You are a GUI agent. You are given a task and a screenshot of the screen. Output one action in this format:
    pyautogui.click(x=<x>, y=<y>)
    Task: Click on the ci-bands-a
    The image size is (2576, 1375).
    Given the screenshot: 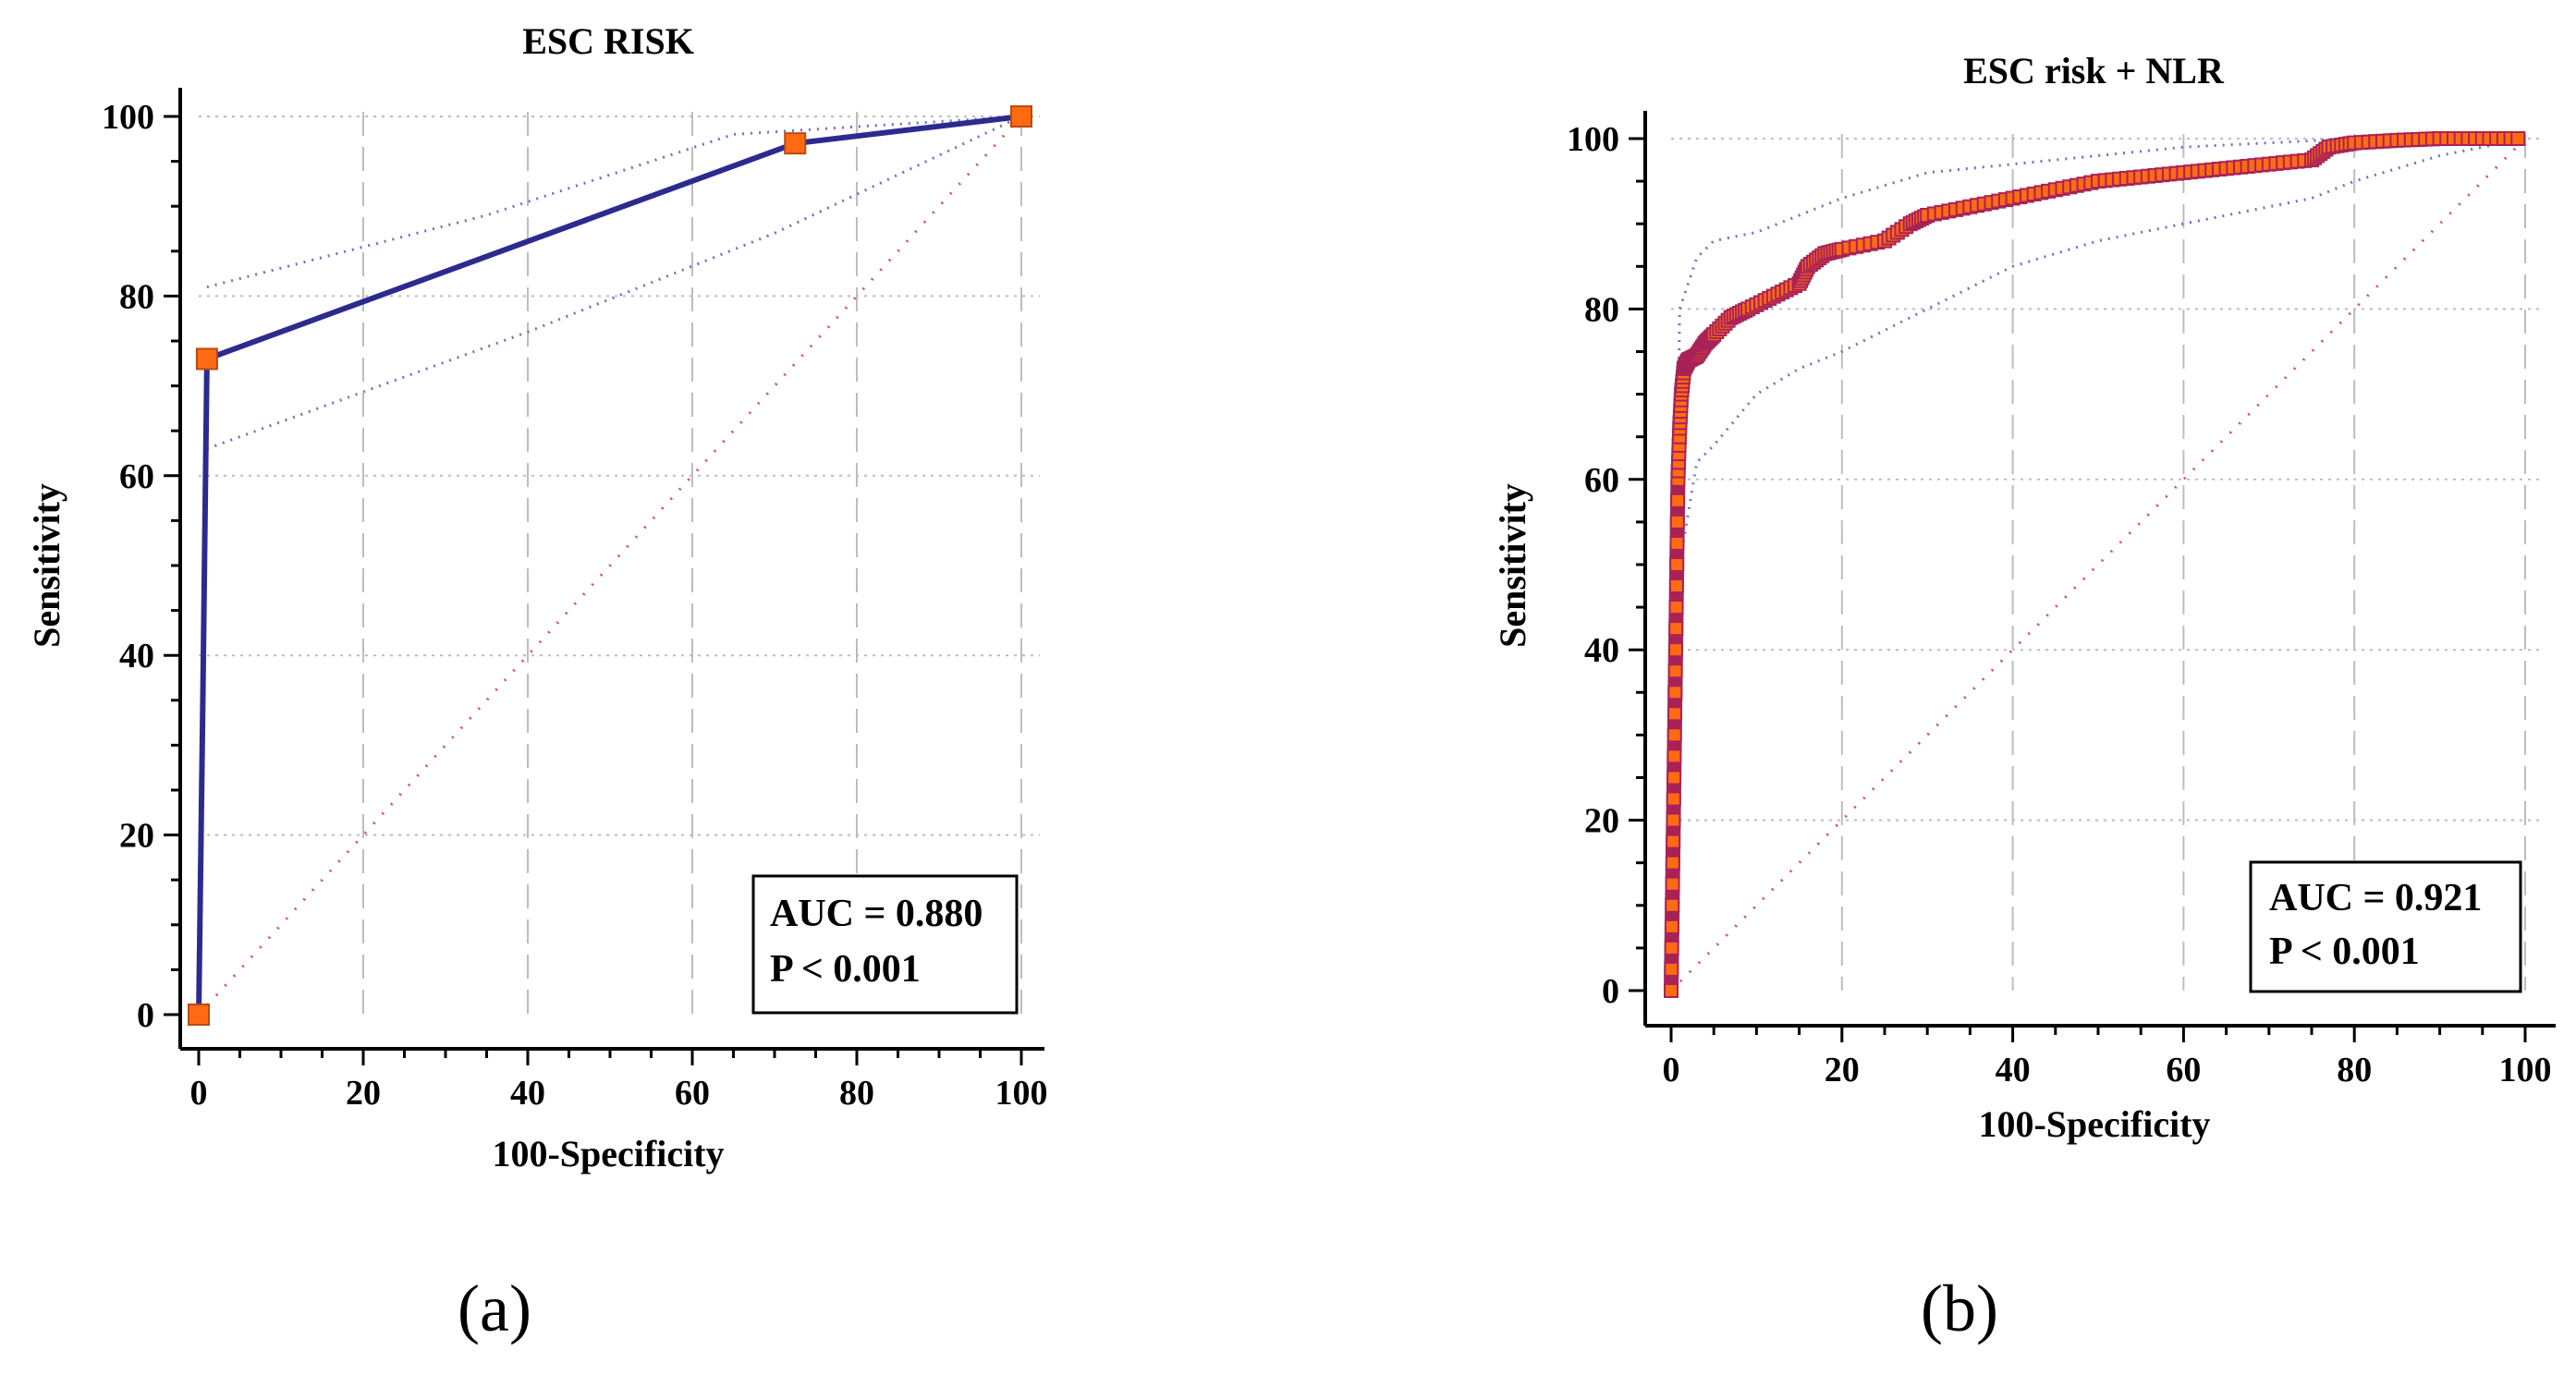 What is the action you would take?
    pyautogui.click(x=614, y=283)
    